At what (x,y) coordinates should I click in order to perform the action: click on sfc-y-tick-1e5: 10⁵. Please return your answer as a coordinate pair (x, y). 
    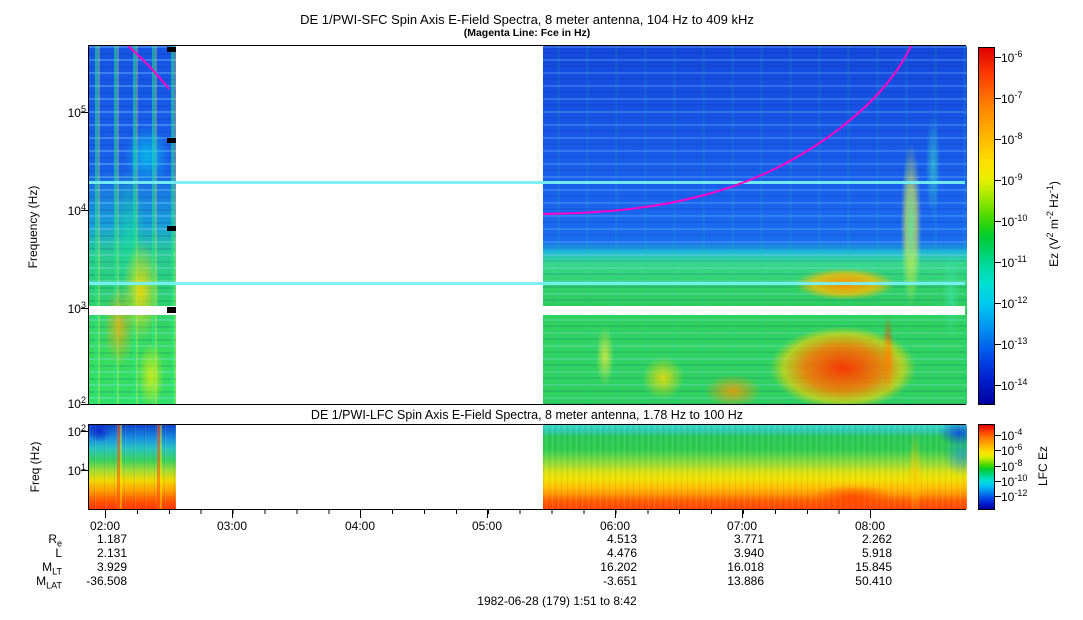
    Looking at the image, I should click on (76, 112).